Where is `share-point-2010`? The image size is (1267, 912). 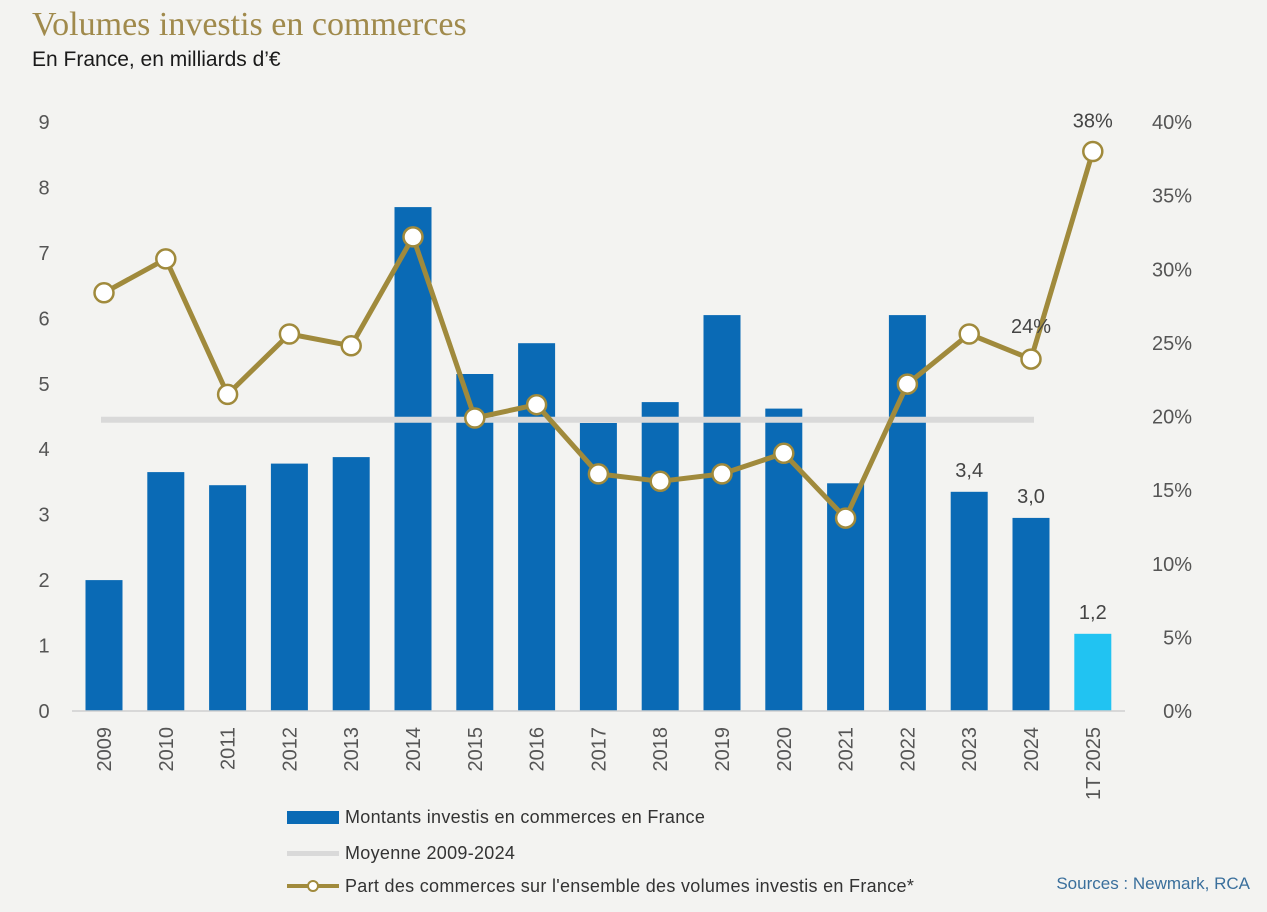
share-point-2010 is located at coordinates (166, 259).